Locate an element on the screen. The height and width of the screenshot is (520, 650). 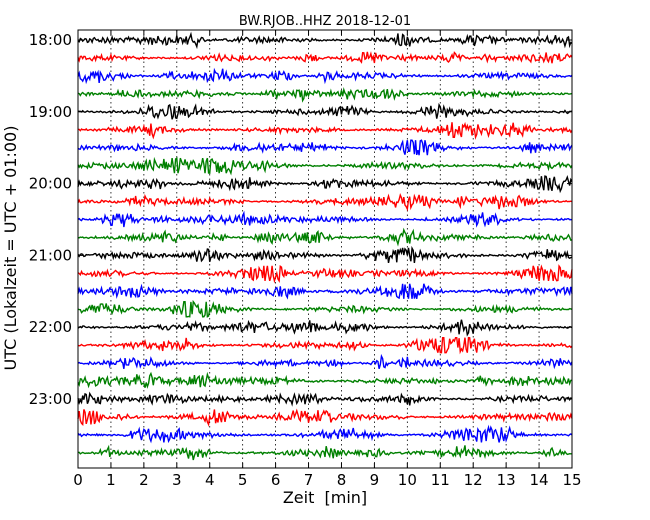
x-tick-label: 1 is located at coordinates (111, 480).